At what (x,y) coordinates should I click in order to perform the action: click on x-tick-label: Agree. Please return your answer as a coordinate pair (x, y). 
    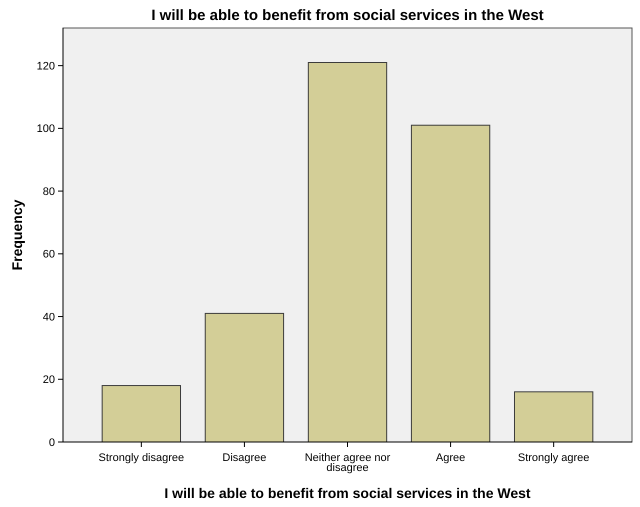
    Looking at the image, I should click on (451, 458).